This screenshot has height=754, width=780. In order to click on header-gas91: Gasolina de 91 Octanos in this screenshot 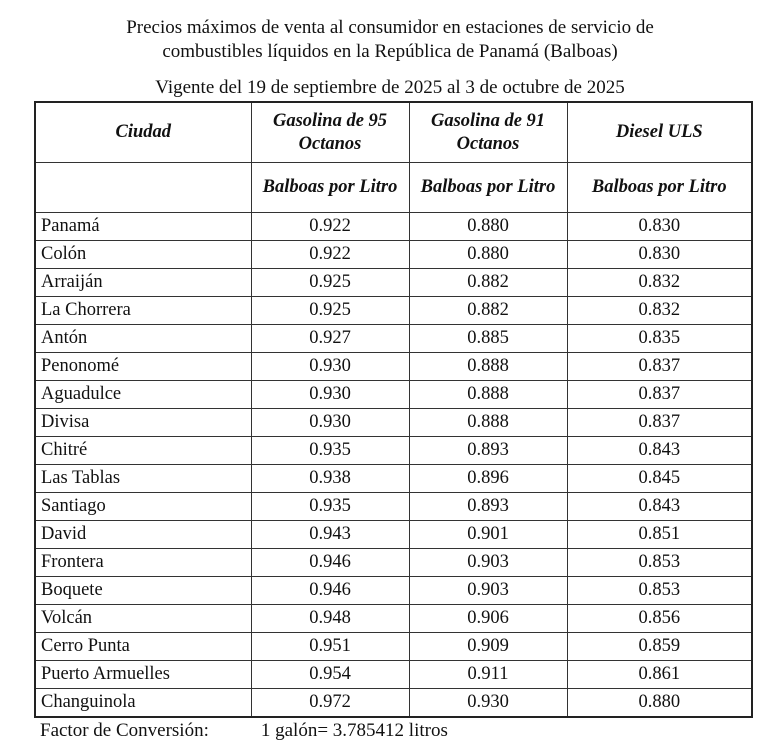, I will do `click(488, 132)`.